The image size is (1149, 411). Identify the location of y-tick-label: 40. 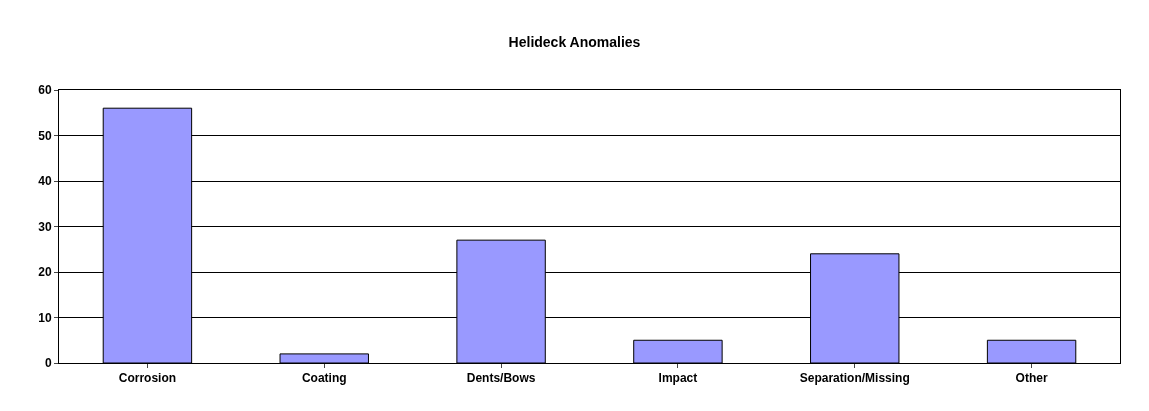
(45, 181).